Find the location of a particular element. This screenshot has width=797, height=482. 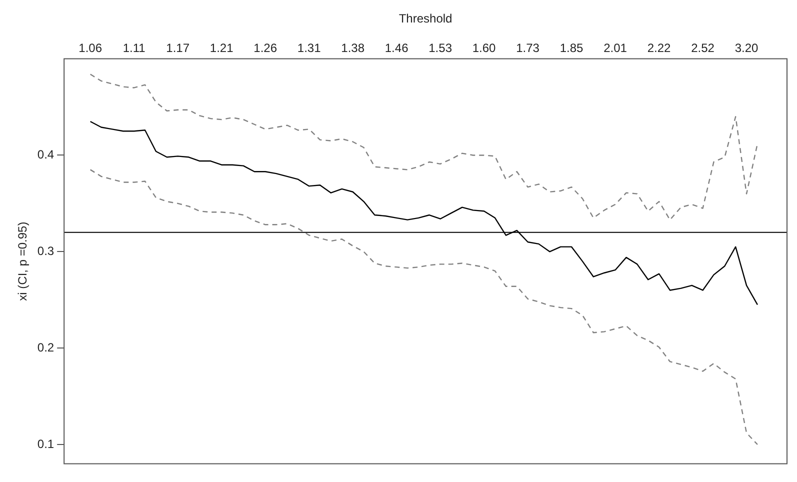

x-tick-label: 1.31 is located at coordinates (309, 47).